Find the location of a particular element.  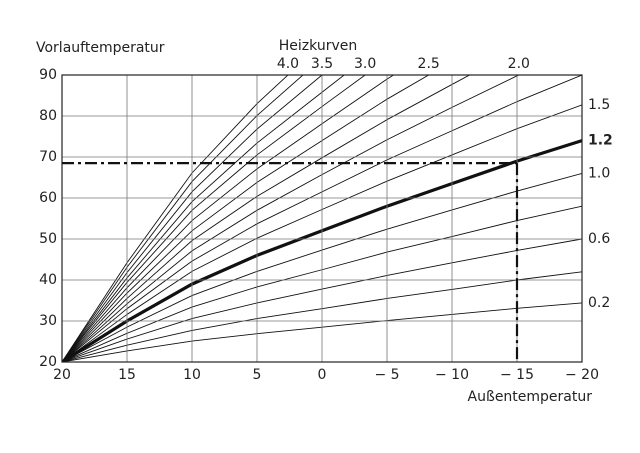

curve-label: 3.5 is located at coordinates (322, 64).